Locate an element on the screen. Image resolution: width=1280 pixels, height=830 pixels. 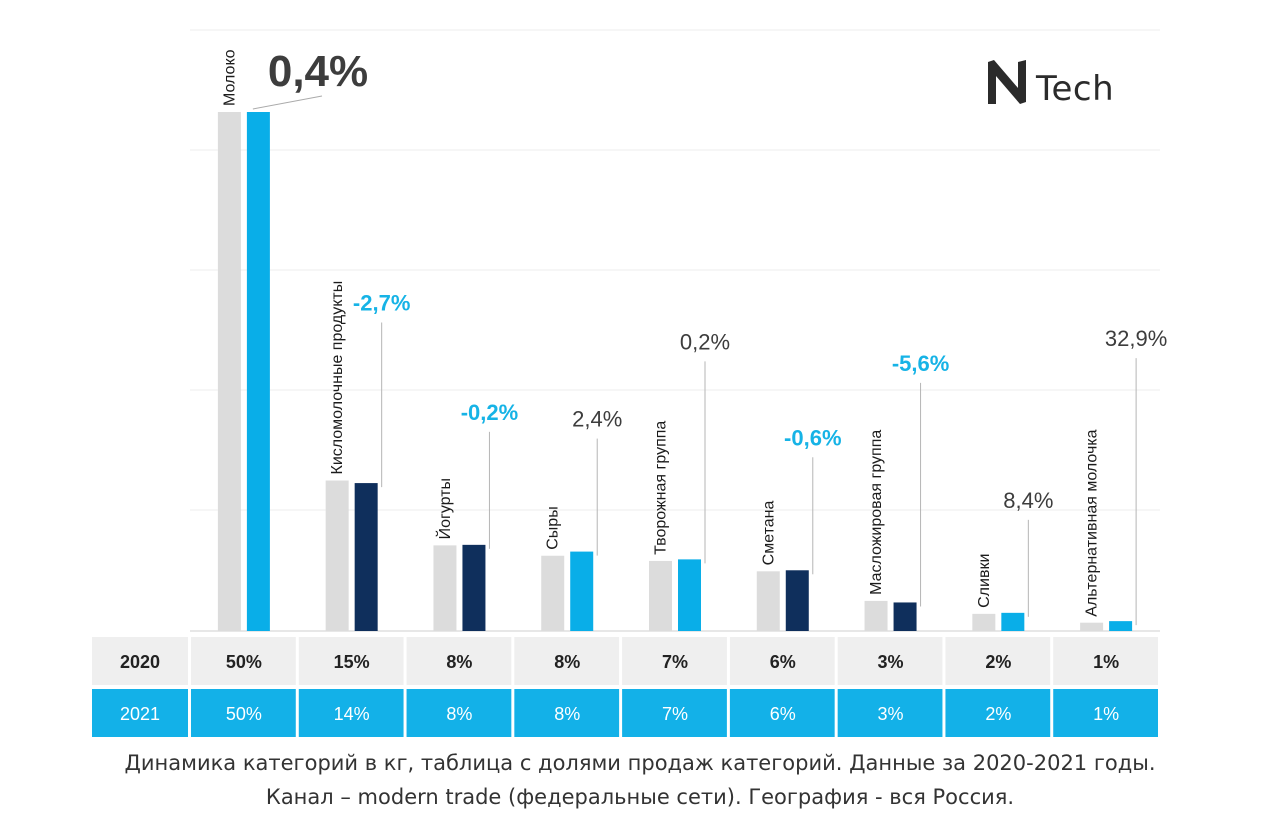
category-label-5: Сметана is located at coordinates (768, 533).